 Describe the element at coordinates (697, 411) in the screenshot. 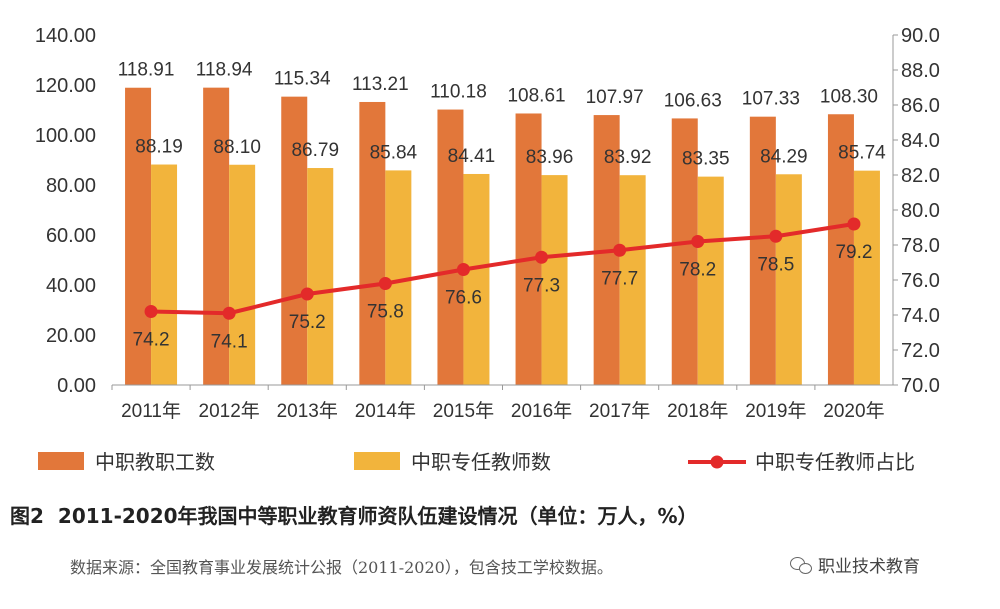

I see `x-tick-label: 2018年` at that location.